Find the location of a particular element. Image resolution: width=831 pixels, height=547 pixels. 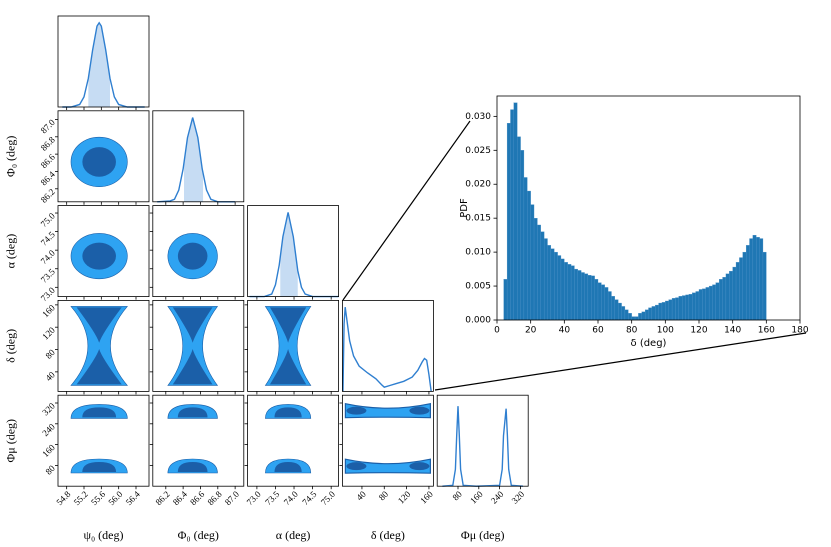

x-tick-label: 56.0 is located at coordinates (115, 498).